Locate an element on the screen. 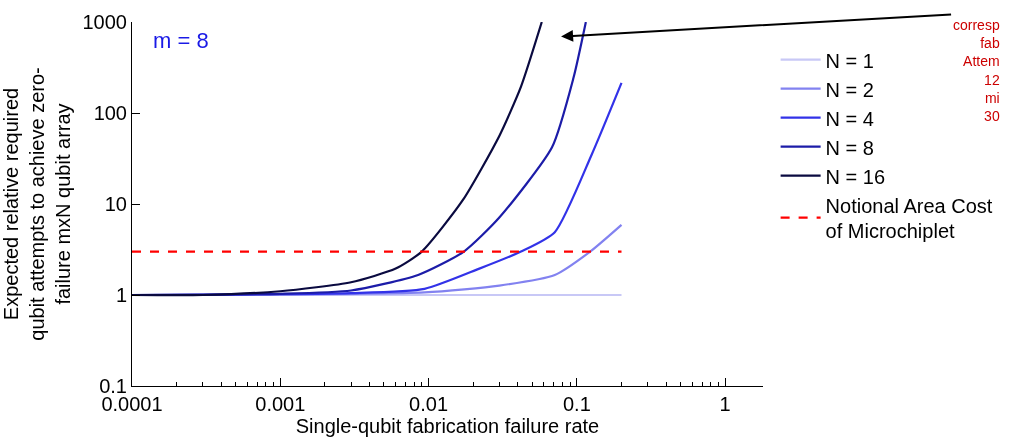 The width and height of the screenshot is (1009, 443). x-tick-label: 0.1 is located at coordinates (576, 404).